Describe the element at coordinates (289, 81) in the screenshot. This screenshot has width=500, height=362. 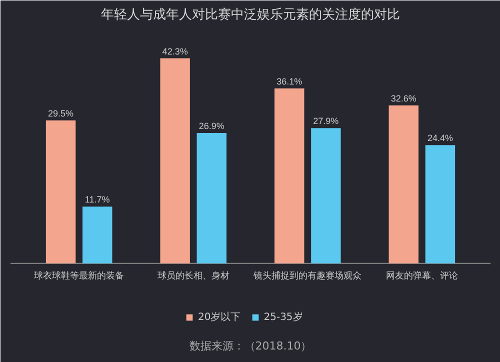
I see `data-label: 36.1%` at that location.